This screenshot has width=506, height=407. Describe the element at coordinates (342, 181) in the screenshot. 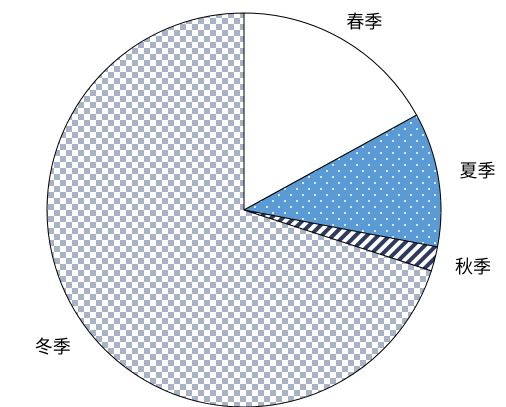

I see `pie-slice` at that location.